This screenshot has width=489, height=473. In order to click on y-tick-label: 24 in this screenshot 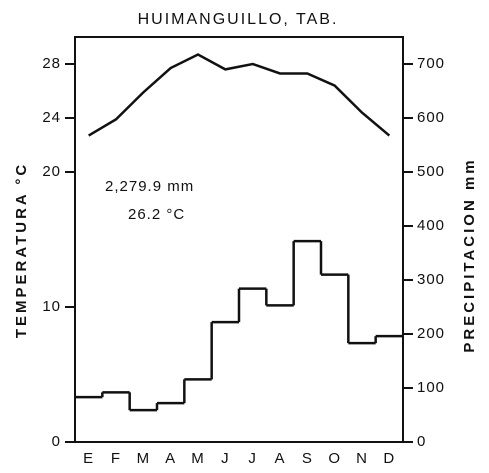, I will do `click(51, 117)`.